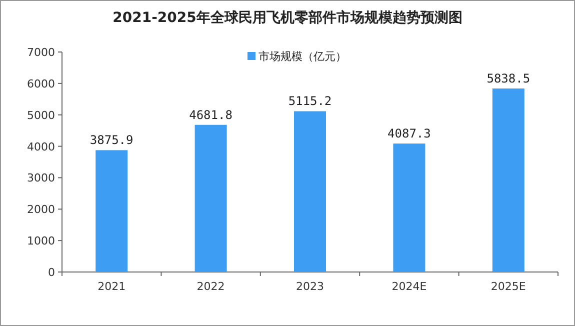  I want to click on data-label: 3875.9, so click(112, 140).